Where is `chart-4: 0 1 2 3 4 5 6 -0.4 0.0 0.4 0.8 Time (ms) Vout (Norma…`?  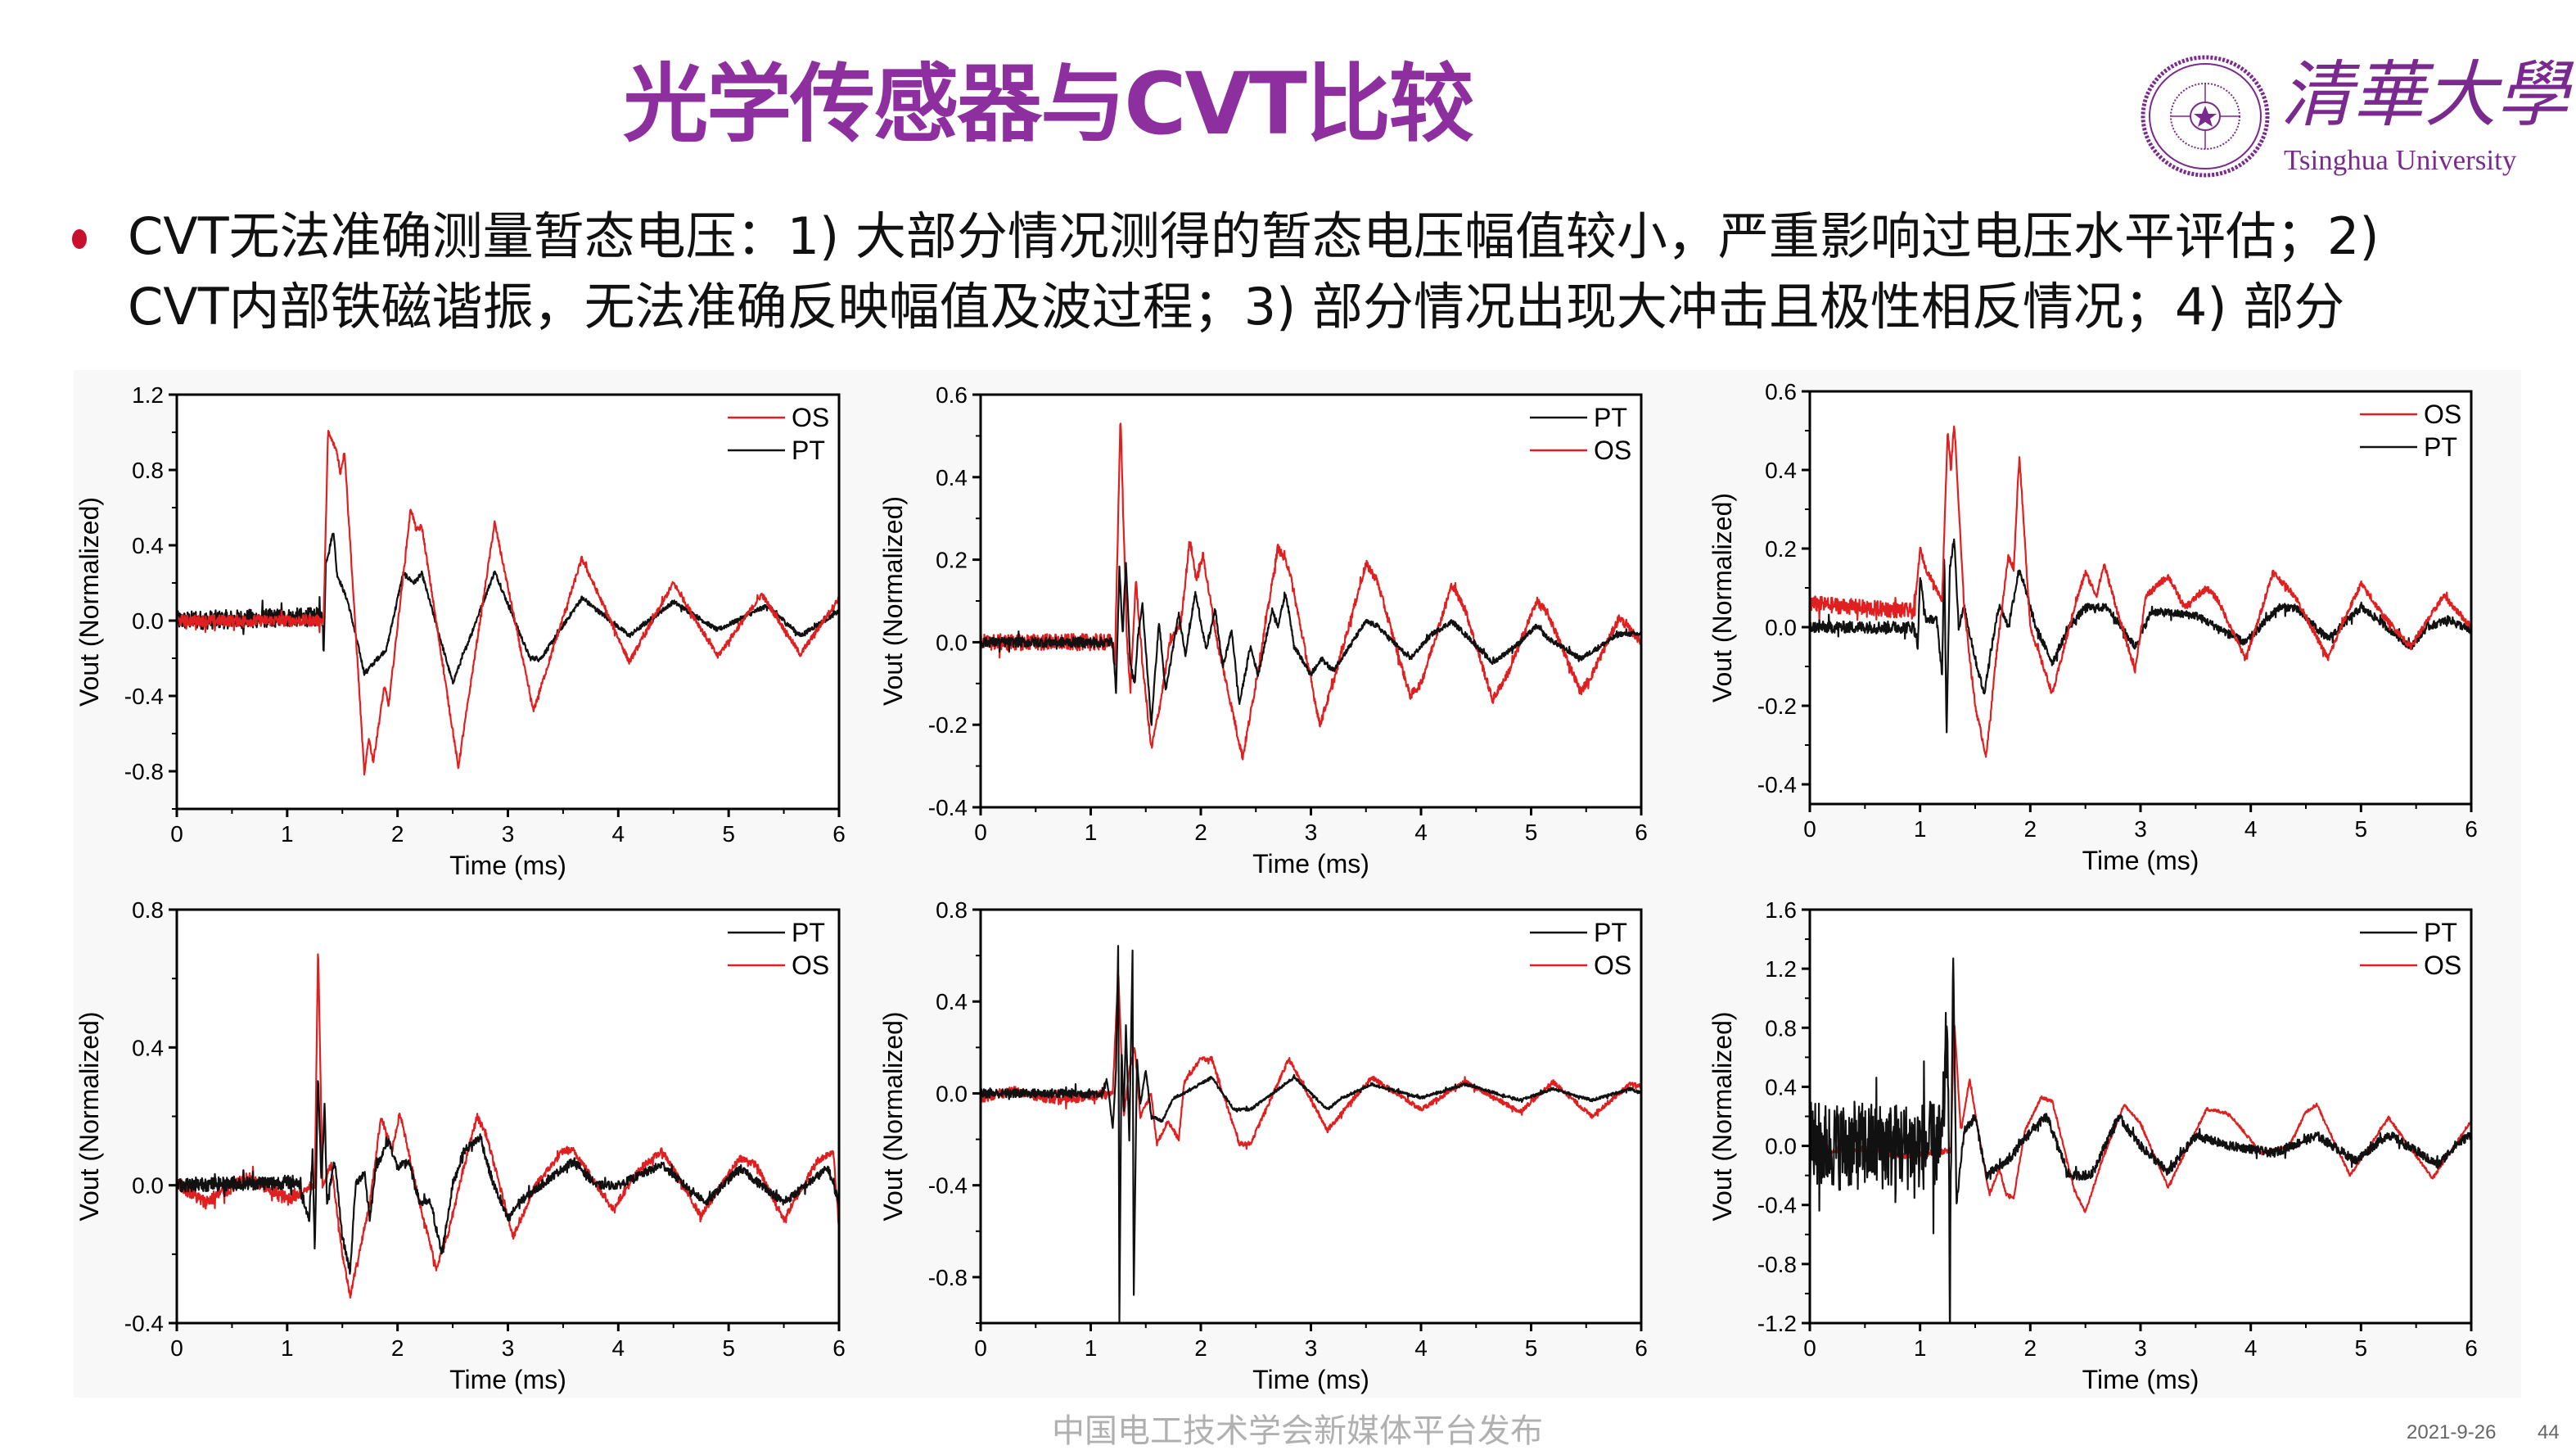 chart-4: 0 1 2 3 4 5 6 -0.4 0.0 0.4 0.8 Time (ms) Vout (Norma… is located at coordinates (460, 1145).